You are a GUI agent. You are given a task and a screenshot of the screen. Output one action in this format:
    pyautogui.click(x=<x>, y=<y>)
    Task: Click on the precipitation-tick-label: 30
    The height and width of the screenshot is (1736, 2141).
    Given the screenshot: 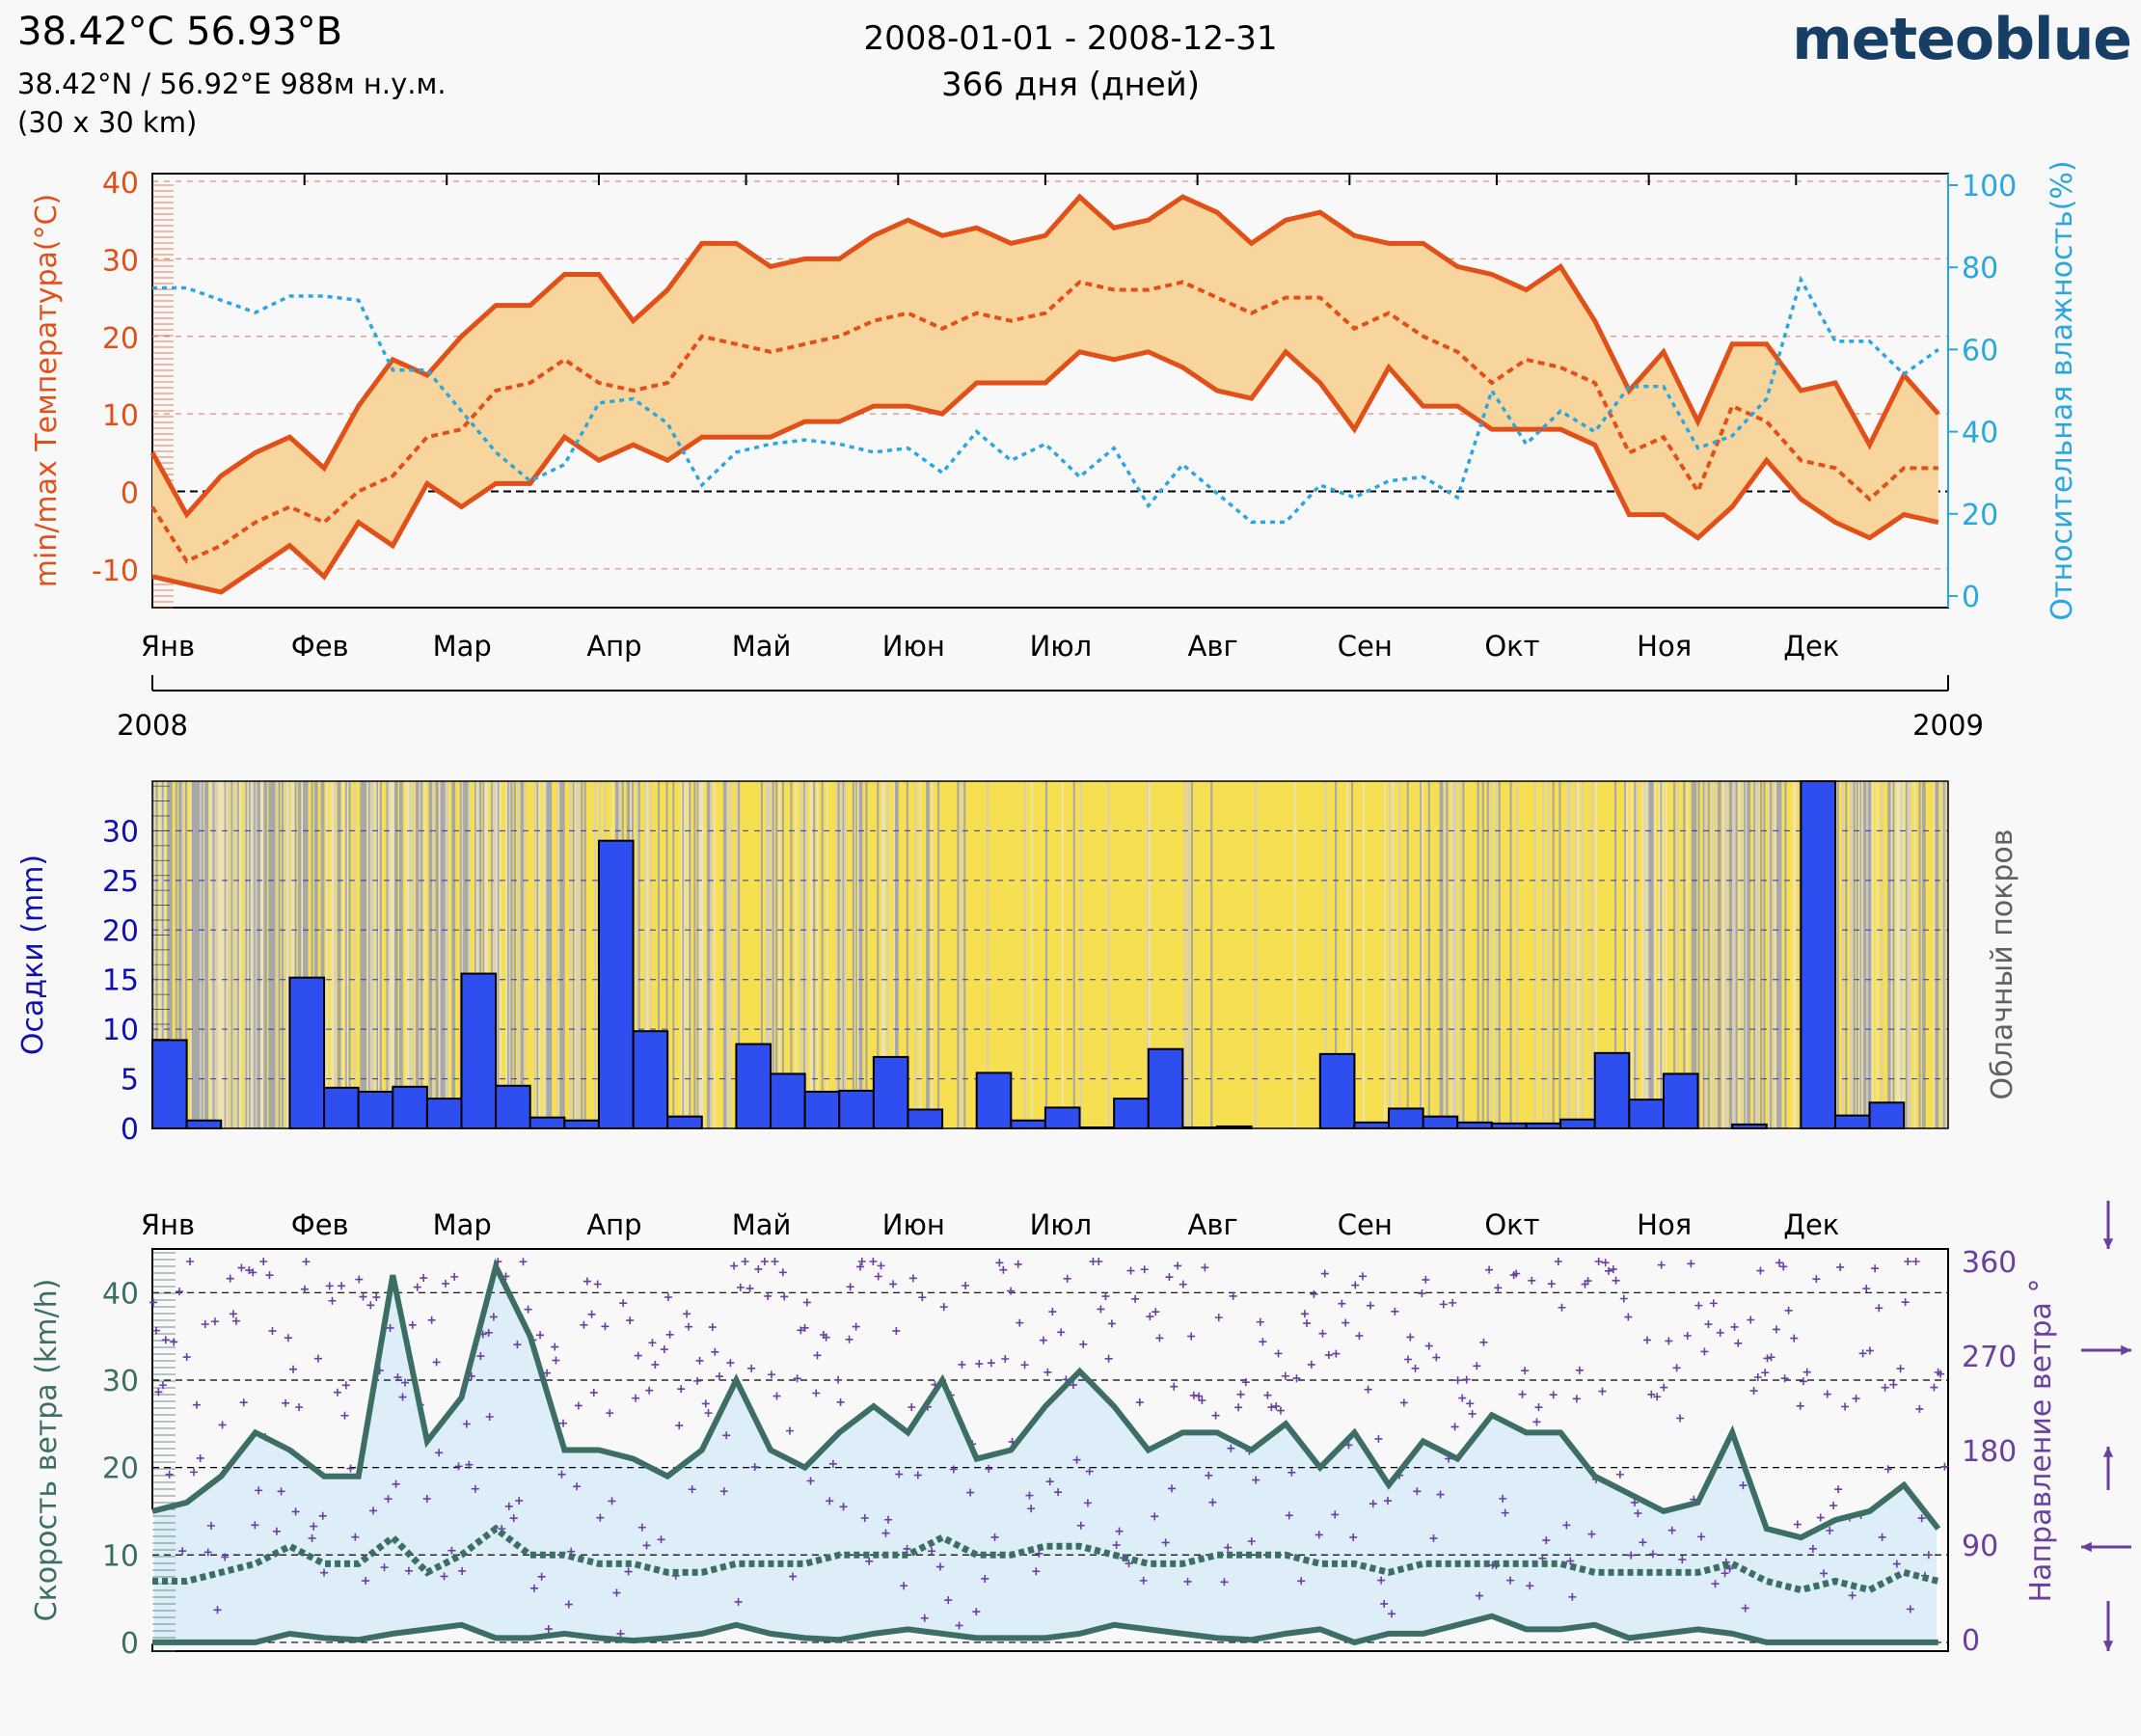 What is the action you would take?
    pyautogui.click(x=121, y=832)
    